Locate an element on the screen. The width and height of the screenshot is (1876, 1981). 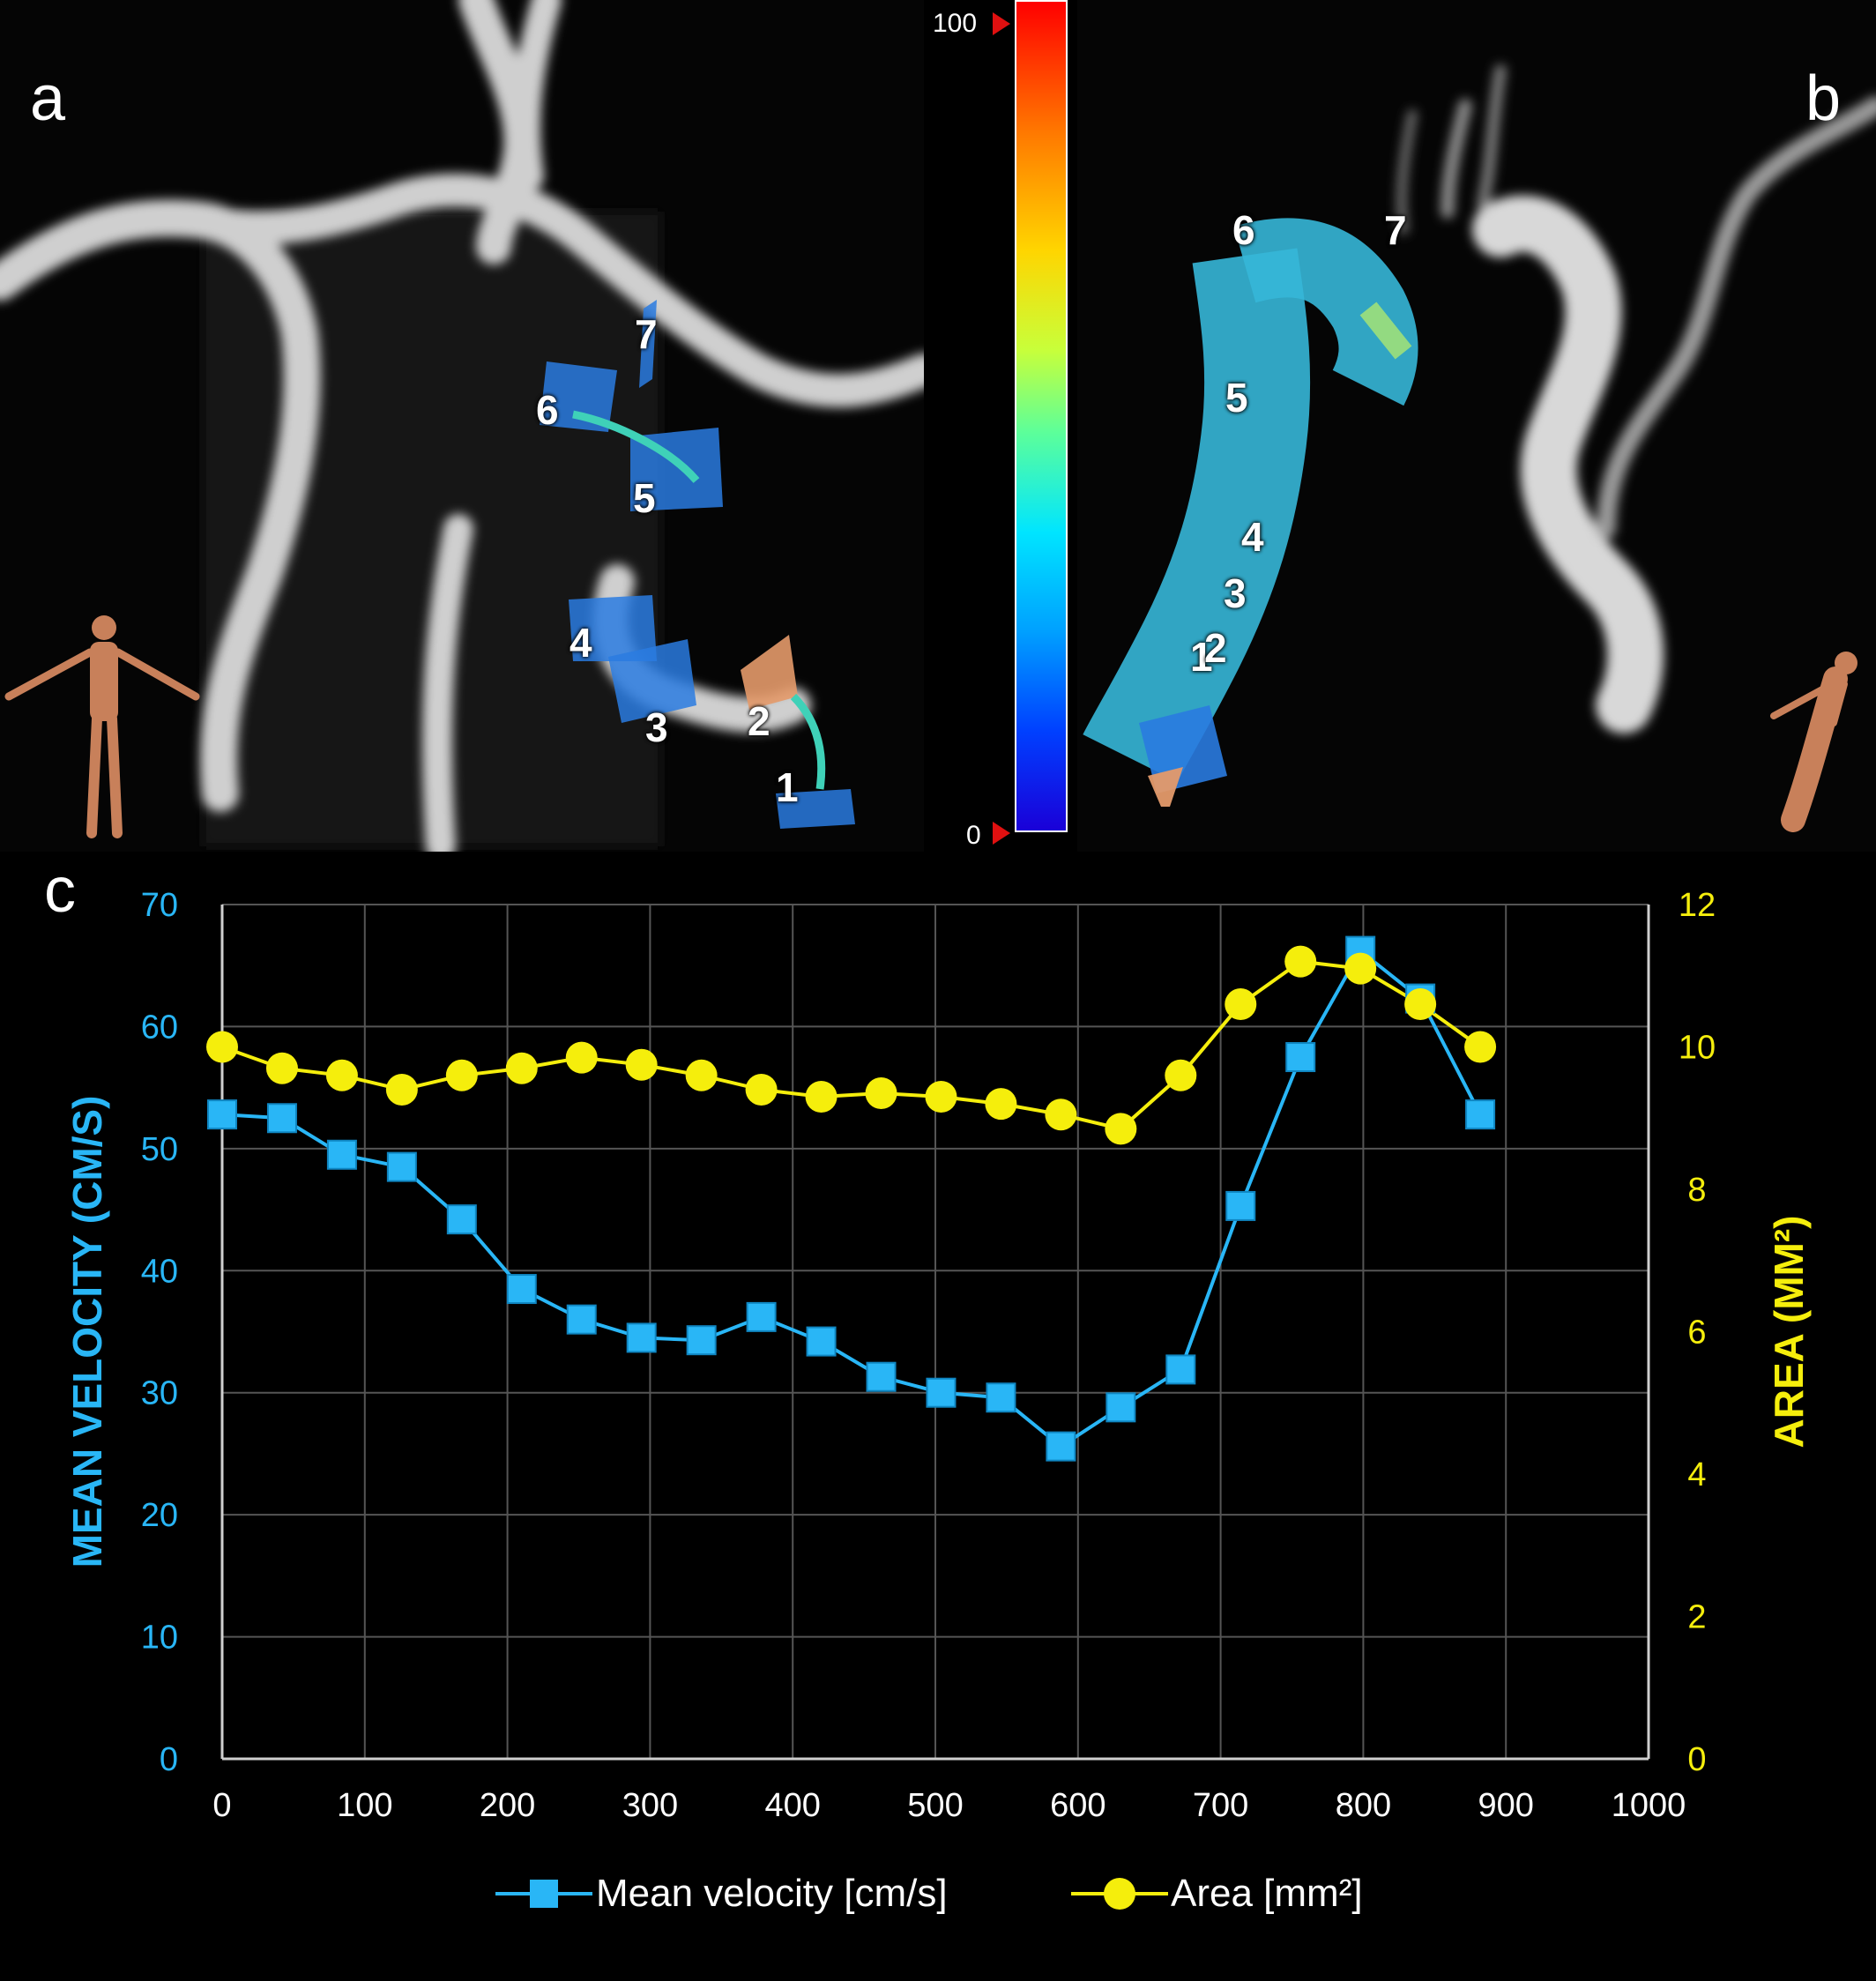
panel-b-label-2: 2 is located at coordinates (1215, 648).